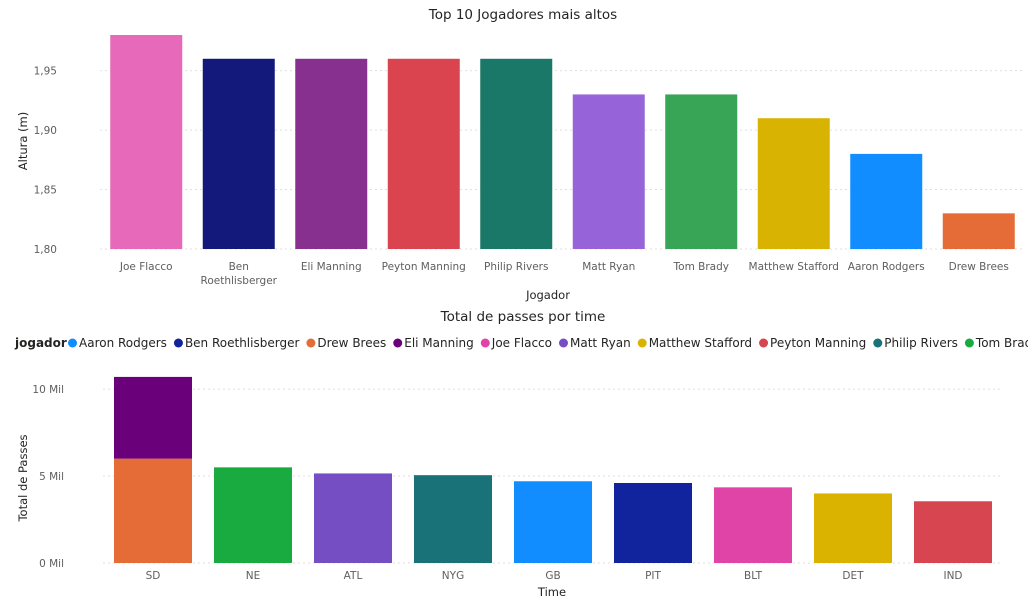  What do you see at coordinates (516, 154) in the screenshot?
I see `bar-philip-rivers` at bounding box center [516, 154].